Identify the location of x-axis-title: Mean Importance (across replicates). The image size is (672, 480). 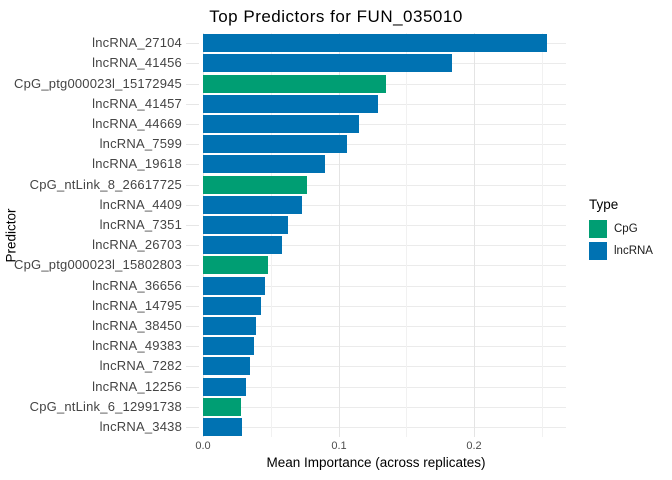
(376, 462).